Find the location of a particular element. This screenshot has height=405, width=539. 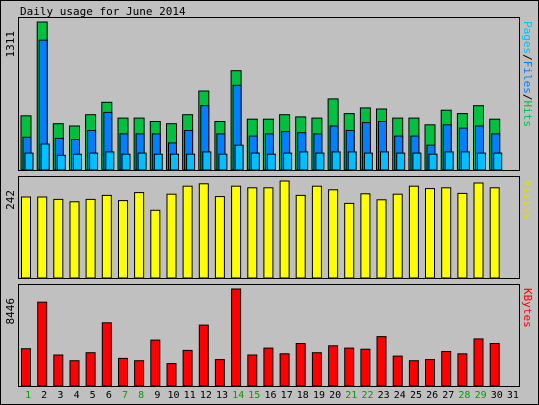

legend-label-part: Files is located at coordinates (527, 77).